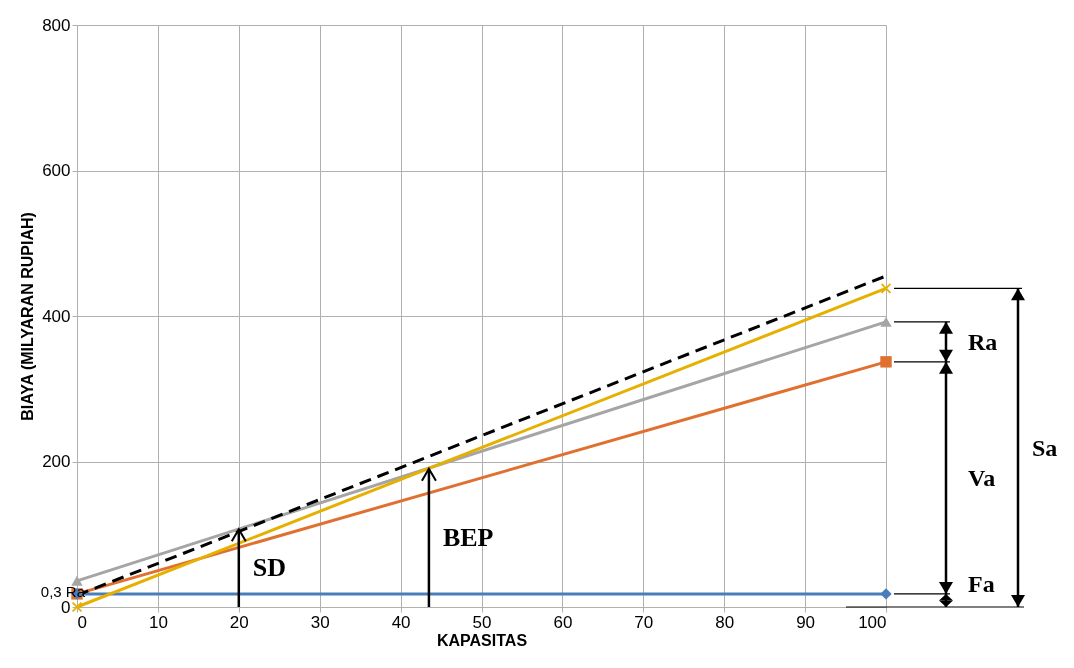 The width and height of the screenshot is (1074, 668). I want to click on annotation: BEP, so click(468, 537).